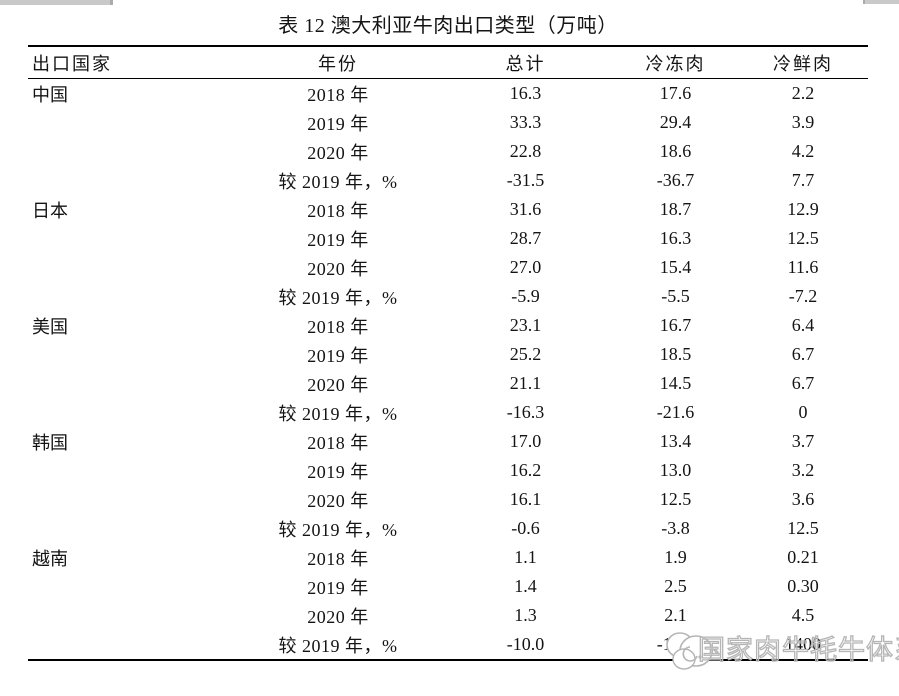  What do you see at coordinates (675, 93) in the screenshot?
I see `frozen-cell: 17.6` at bounding box center [675, 93].